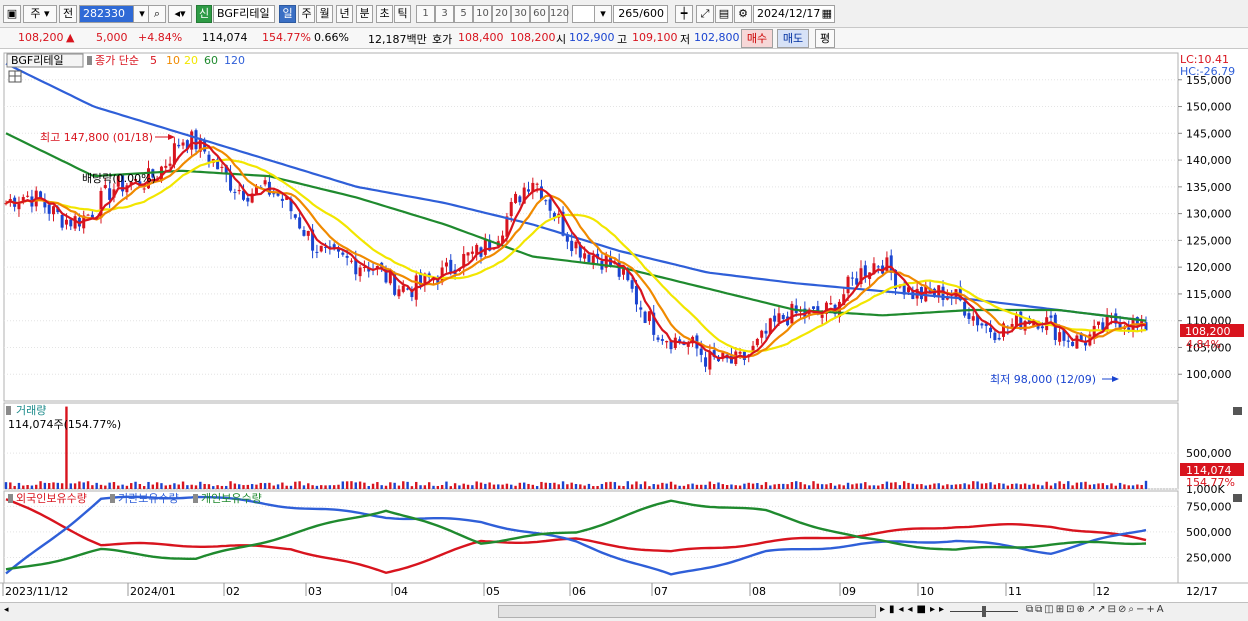 This screenshot has width=1248, height=621. Describe the element at coordinates (640, 14) in the screenshot. I see `count-field: 265/600` at that location.